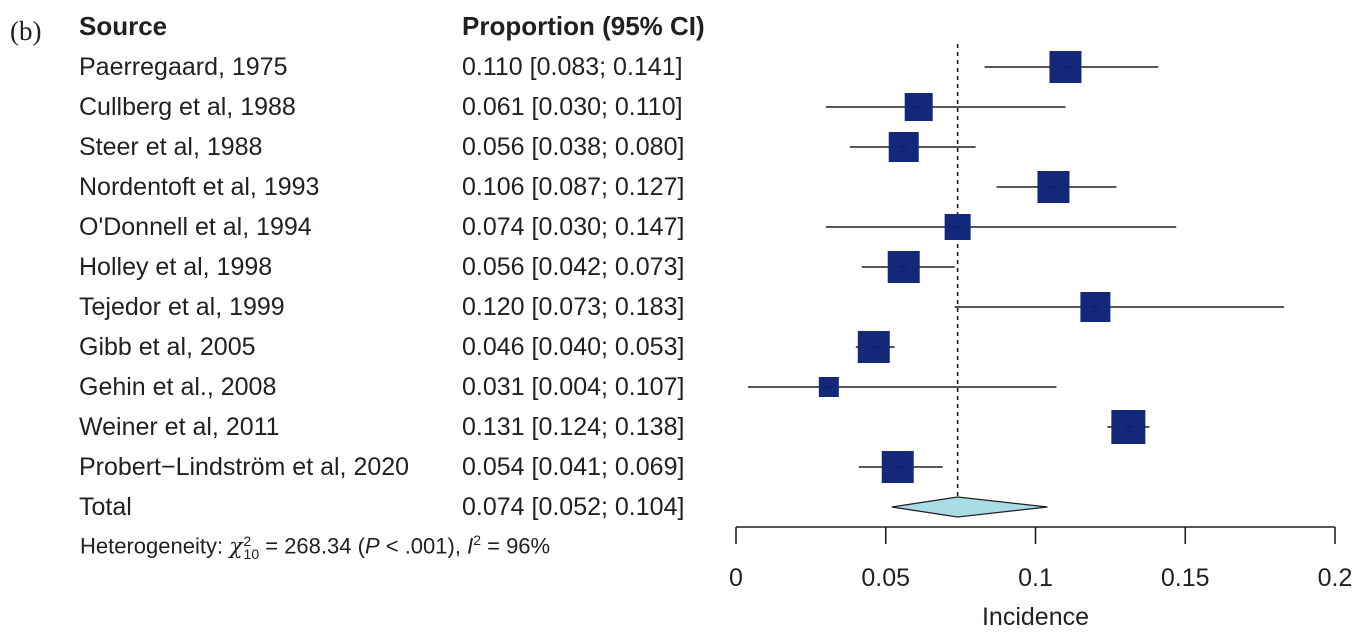  I want to click on study-ci-label: 0.131 [0.124; 0.138], so click(573, 427).